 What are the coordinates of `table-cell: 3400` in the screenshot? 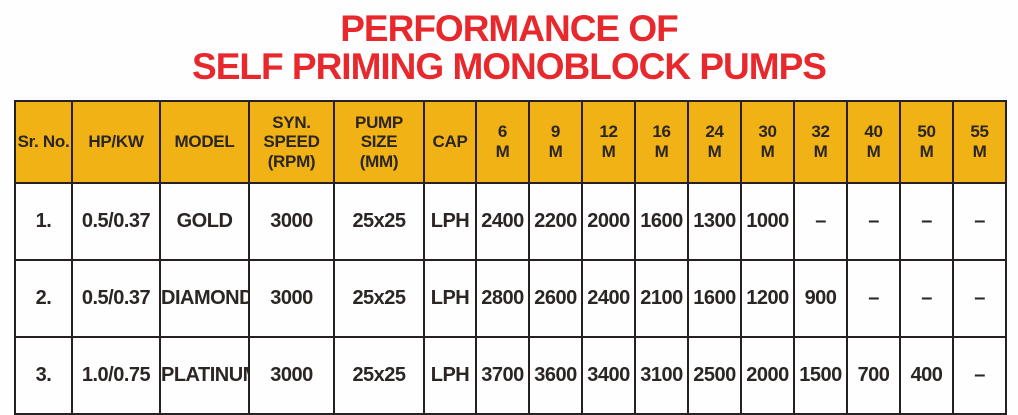 It's located at (608, 375).